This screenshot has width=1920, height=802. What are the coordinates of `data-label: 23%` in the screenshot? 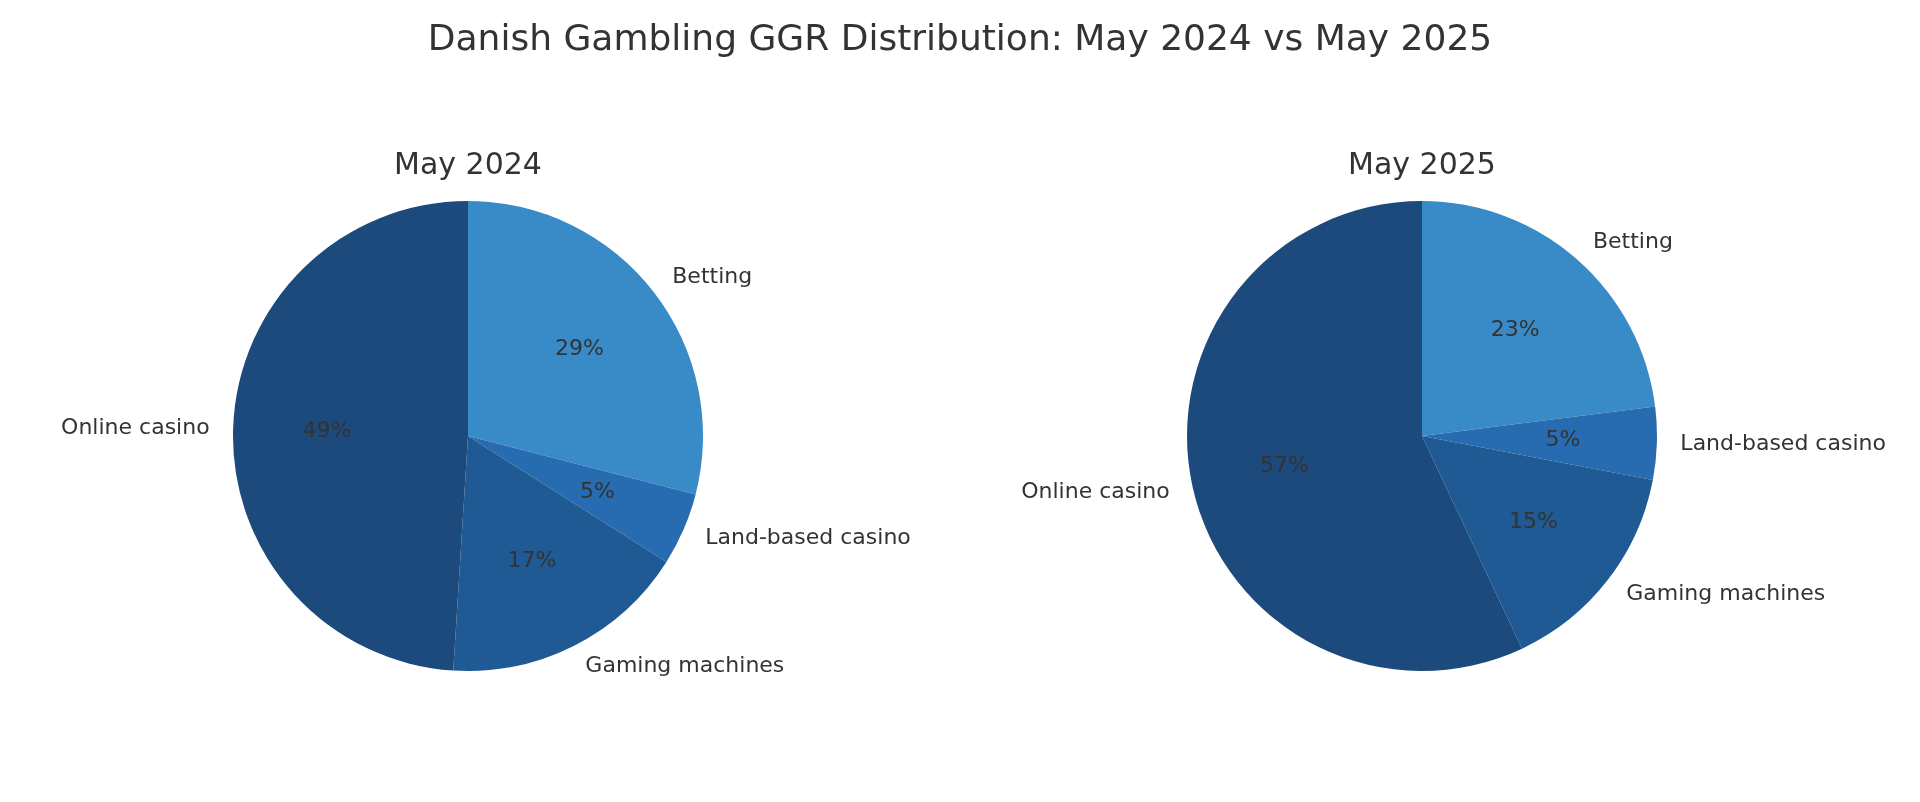 It's located at (1515, 328).